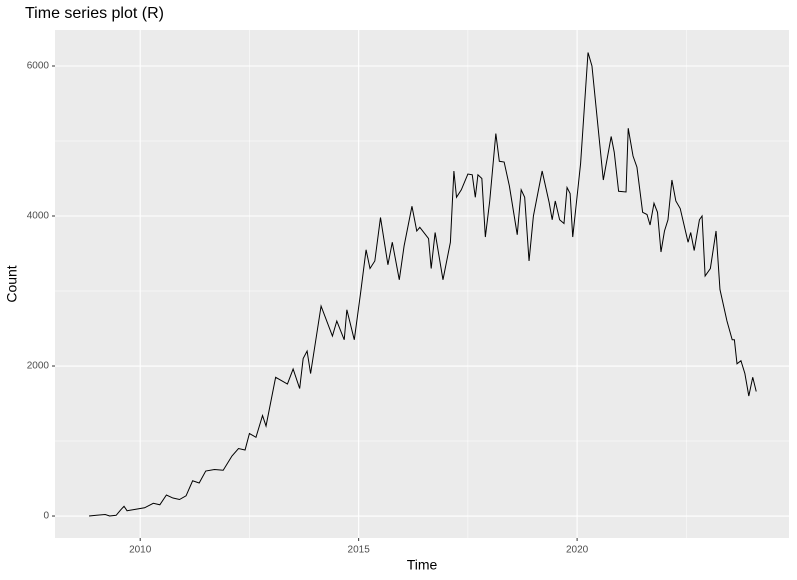 The image size is (797, 580). I want to click on y-tick-label: 4000, so click(38, 216).